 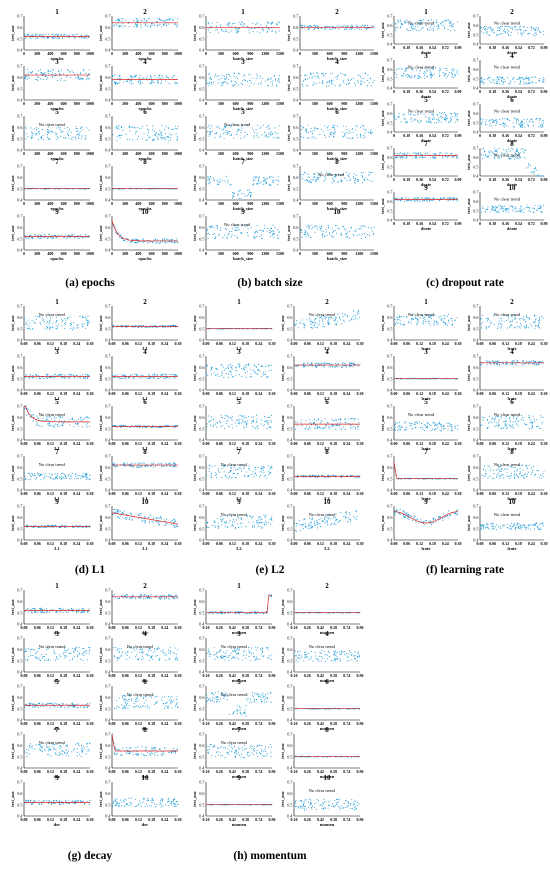 What do you see at coordinates (52, 314) in the screenshot?
I see `annotation-label: No clear trend` at bounding box center [52, 314].